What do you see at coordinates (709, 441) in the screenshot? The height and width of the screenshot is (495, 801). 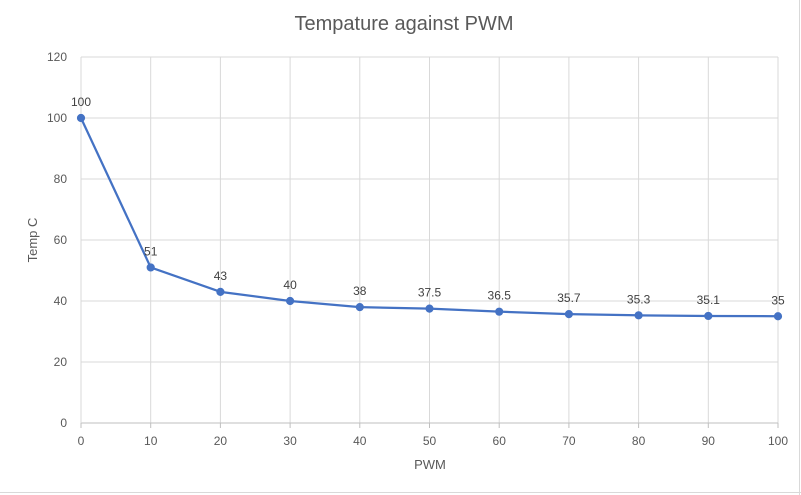 I see `x-tick-label: 90` at bounding box center [709, 441].